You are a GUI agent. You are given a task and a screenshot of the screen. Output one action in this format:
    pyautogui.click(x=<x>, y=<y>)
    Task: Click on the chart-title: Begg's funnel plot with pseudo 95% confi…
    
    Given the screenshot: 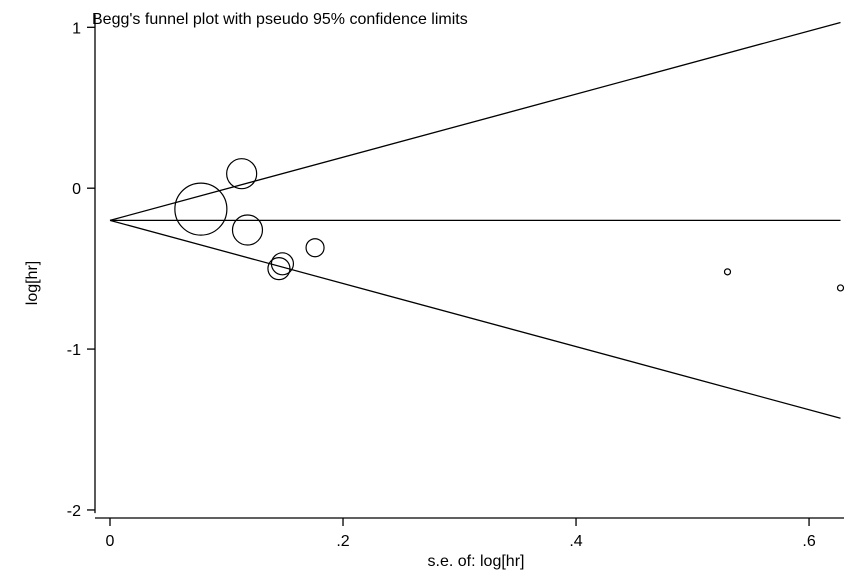 What is the action you would take?
    pyautogui.click(x=280, y=19)
    